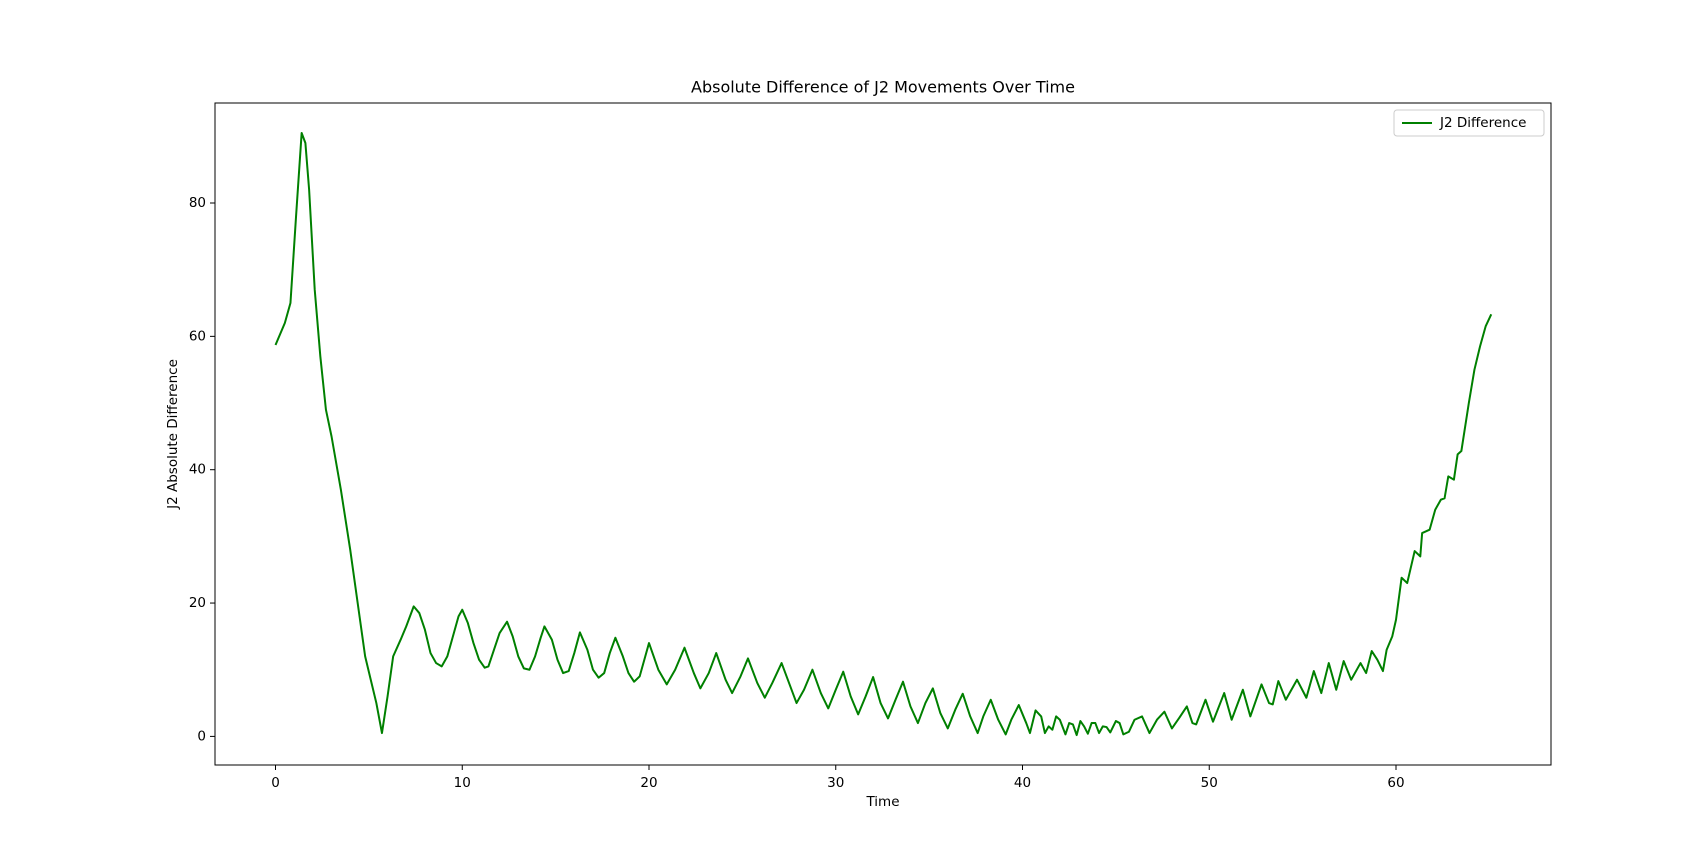 Image resolution: width=1706 pixels, height=852 pixels. Describe the element at coordinates (197, 603) in the screenshot. I see `y-tick-label: 20` at that location.